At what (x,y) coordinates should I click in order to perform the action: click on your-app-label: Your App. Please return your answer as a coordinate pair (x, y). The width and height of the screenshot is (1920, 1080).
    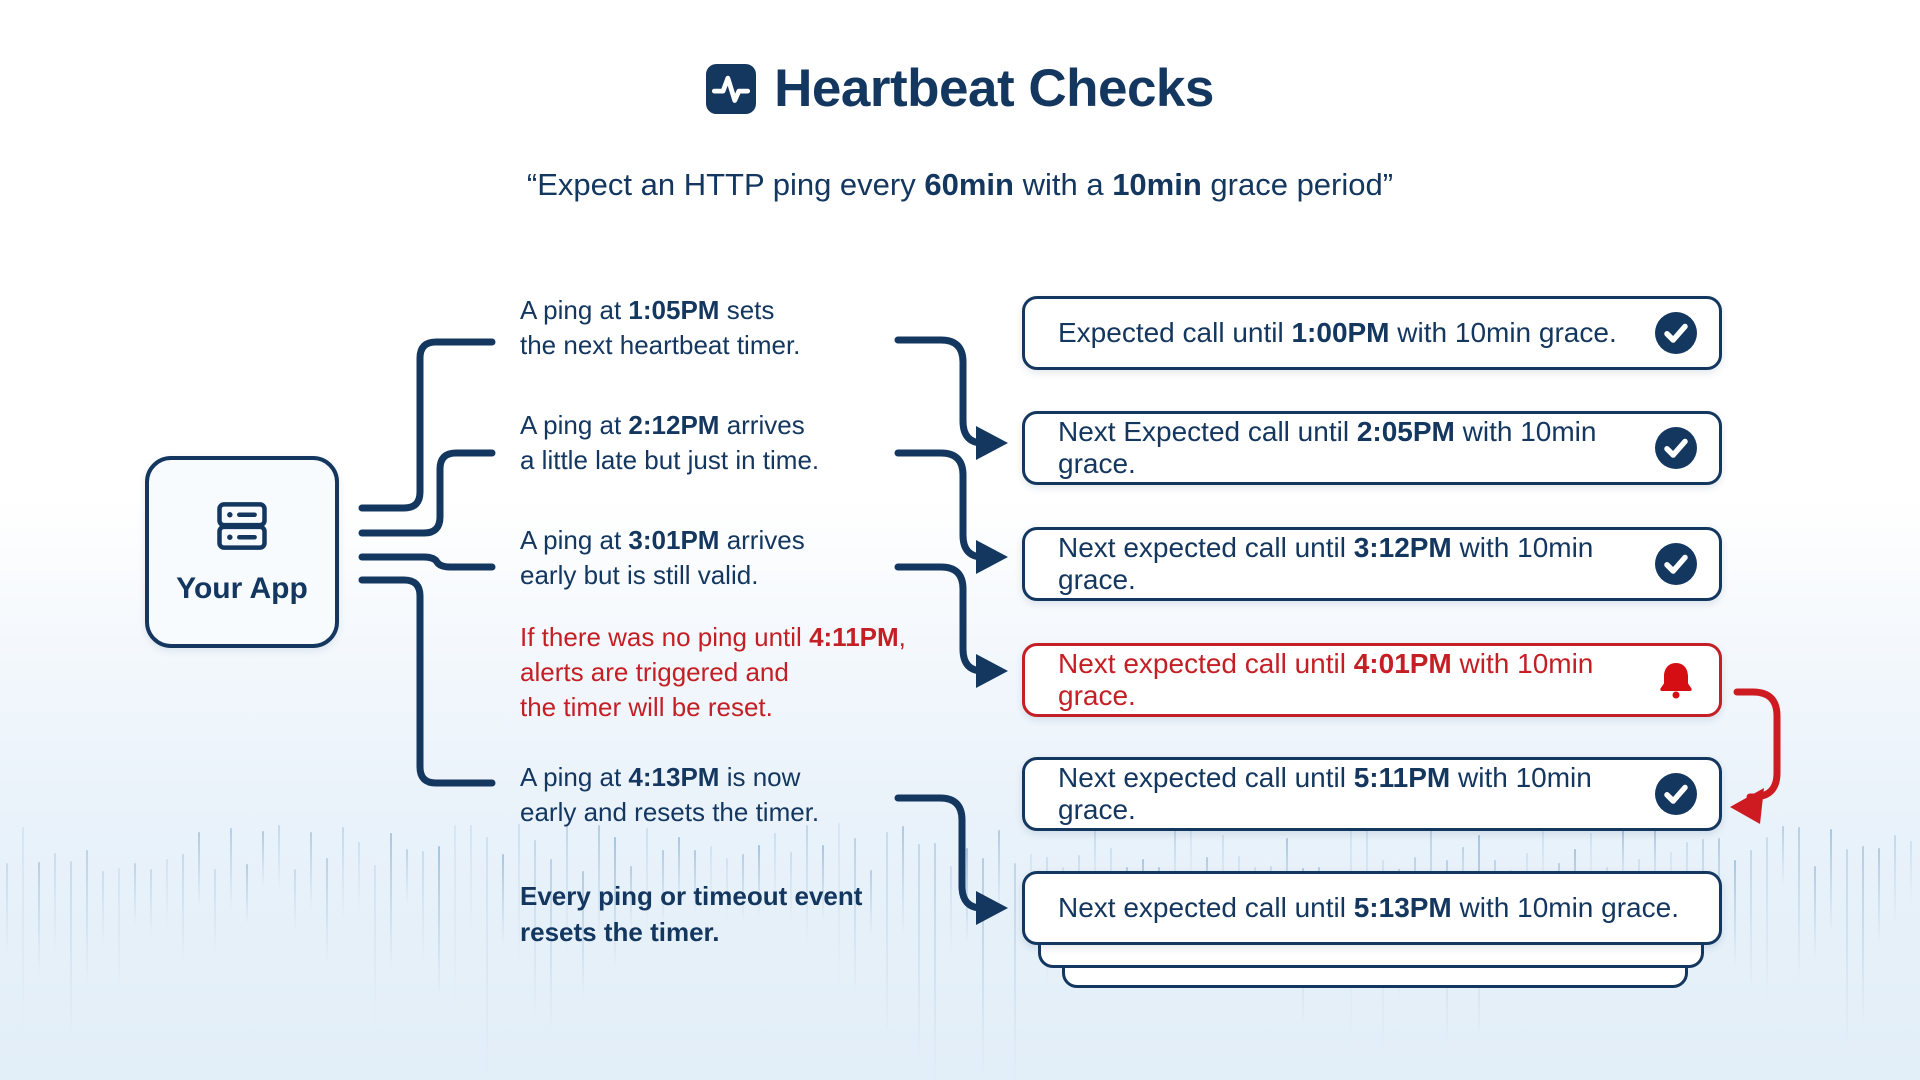
    Looking at the image, I should click on (242, 588).